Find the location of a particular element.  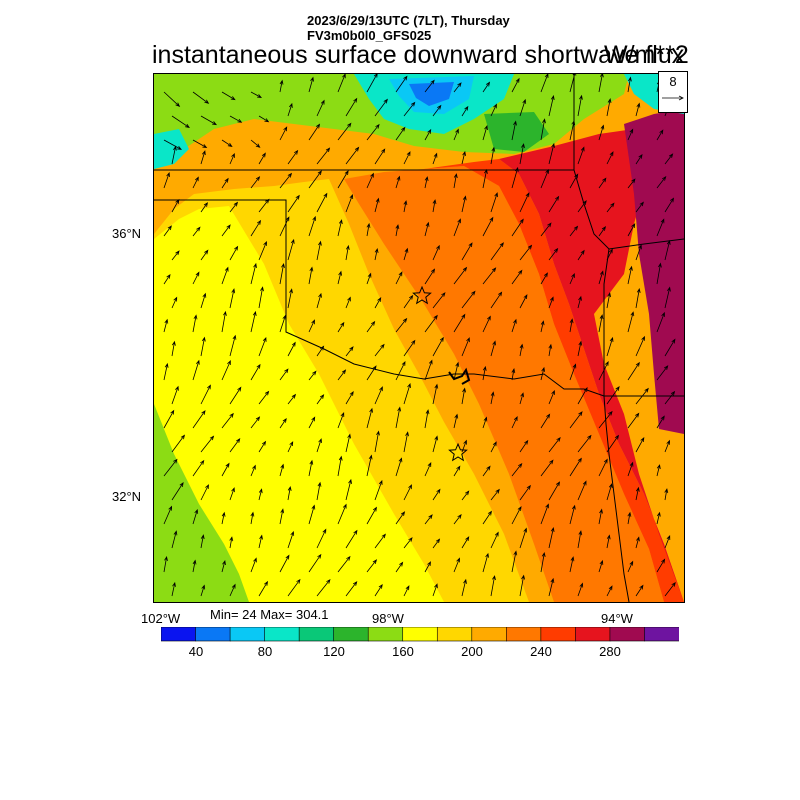

min-max-stats: Min= 24 Max= 304.1 is located at coordinates (269, 614).